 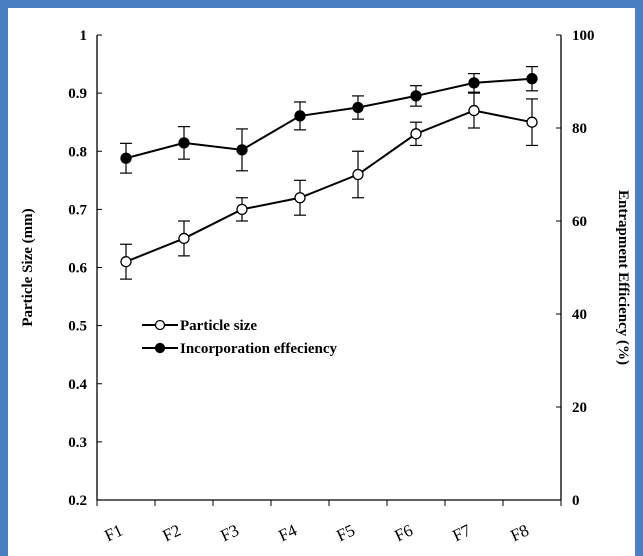 What do you see at coordinates (77, 152) in the screenshot?
I see `y-left-tick-label: 0.8` at bounding box center [77, 152].